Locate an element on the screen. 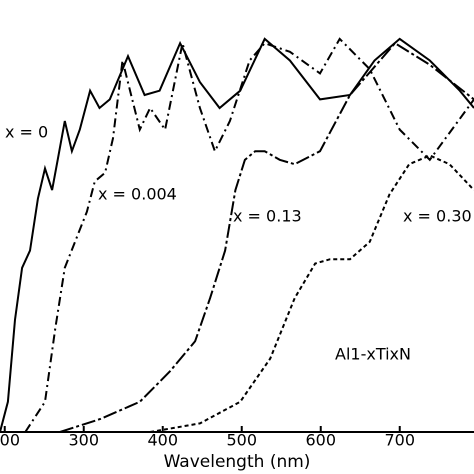 The width and height of the screenshot is (474, 474). x-tick-label: 700 is located at coordinates (399, 440).